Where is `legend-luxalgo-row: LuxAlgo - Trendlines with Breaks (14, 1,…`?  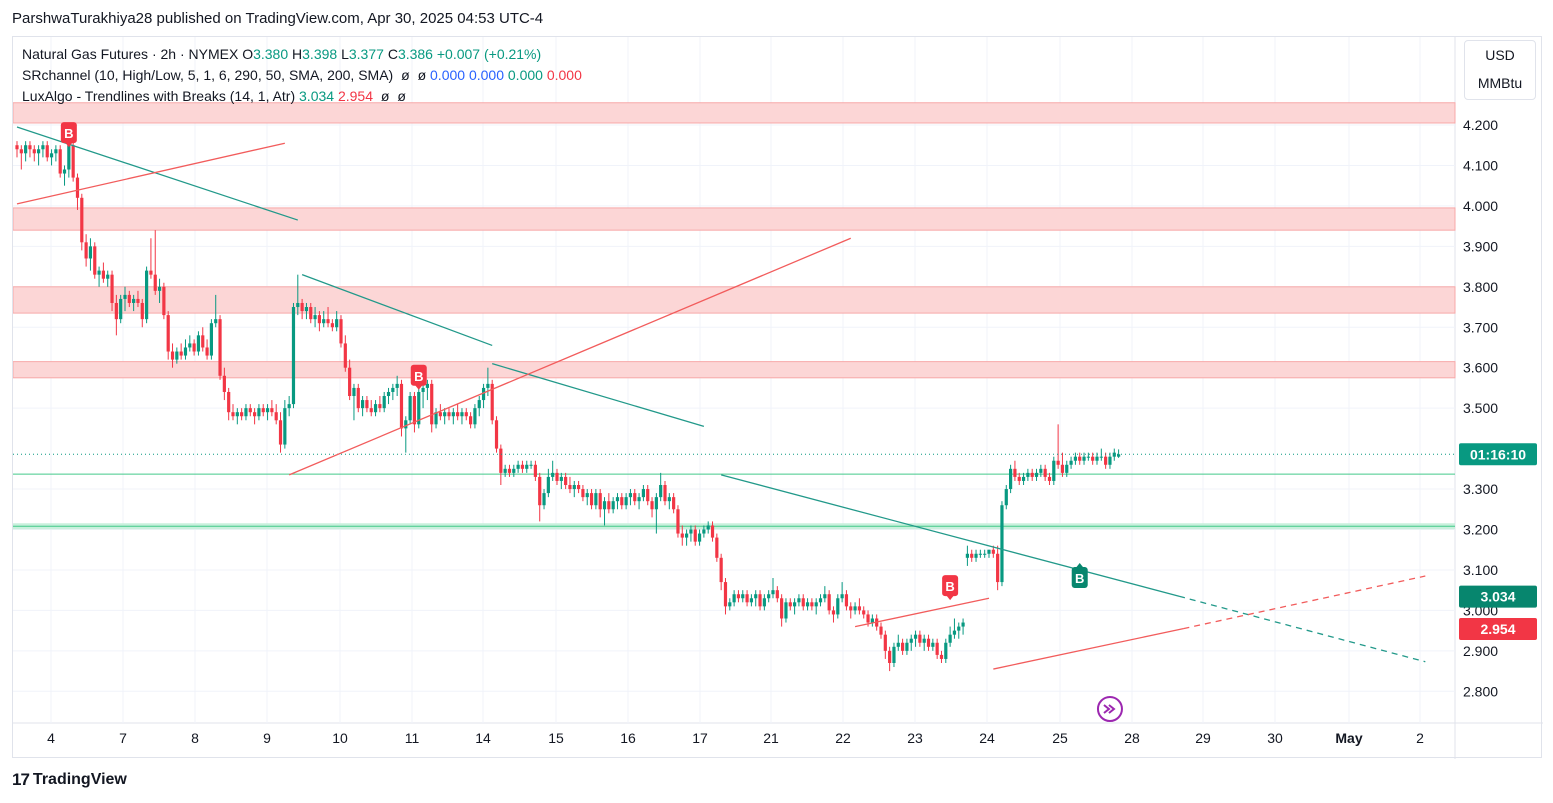
legend-luxalgo-row: LuxAlgo - Trendlines with Breaks (14, 1,… is located at coordinates (302, 96).